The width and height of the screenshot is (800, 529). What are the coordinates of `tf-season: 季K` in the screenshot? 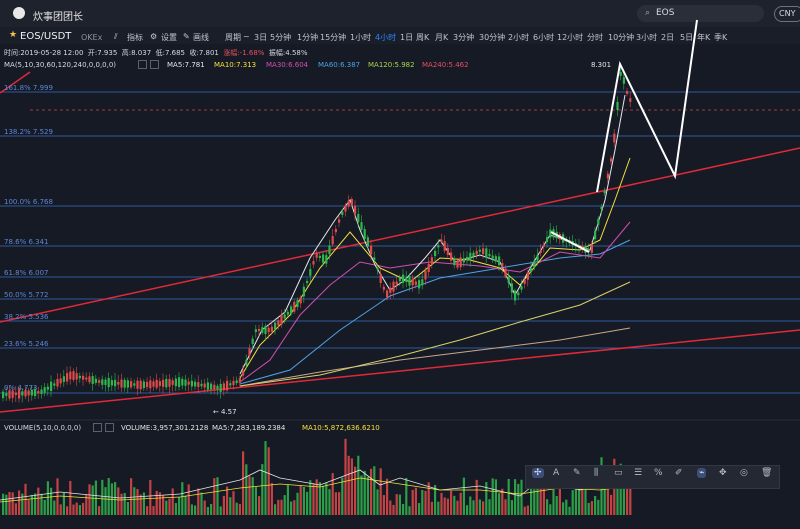 It's located at (721, 37).